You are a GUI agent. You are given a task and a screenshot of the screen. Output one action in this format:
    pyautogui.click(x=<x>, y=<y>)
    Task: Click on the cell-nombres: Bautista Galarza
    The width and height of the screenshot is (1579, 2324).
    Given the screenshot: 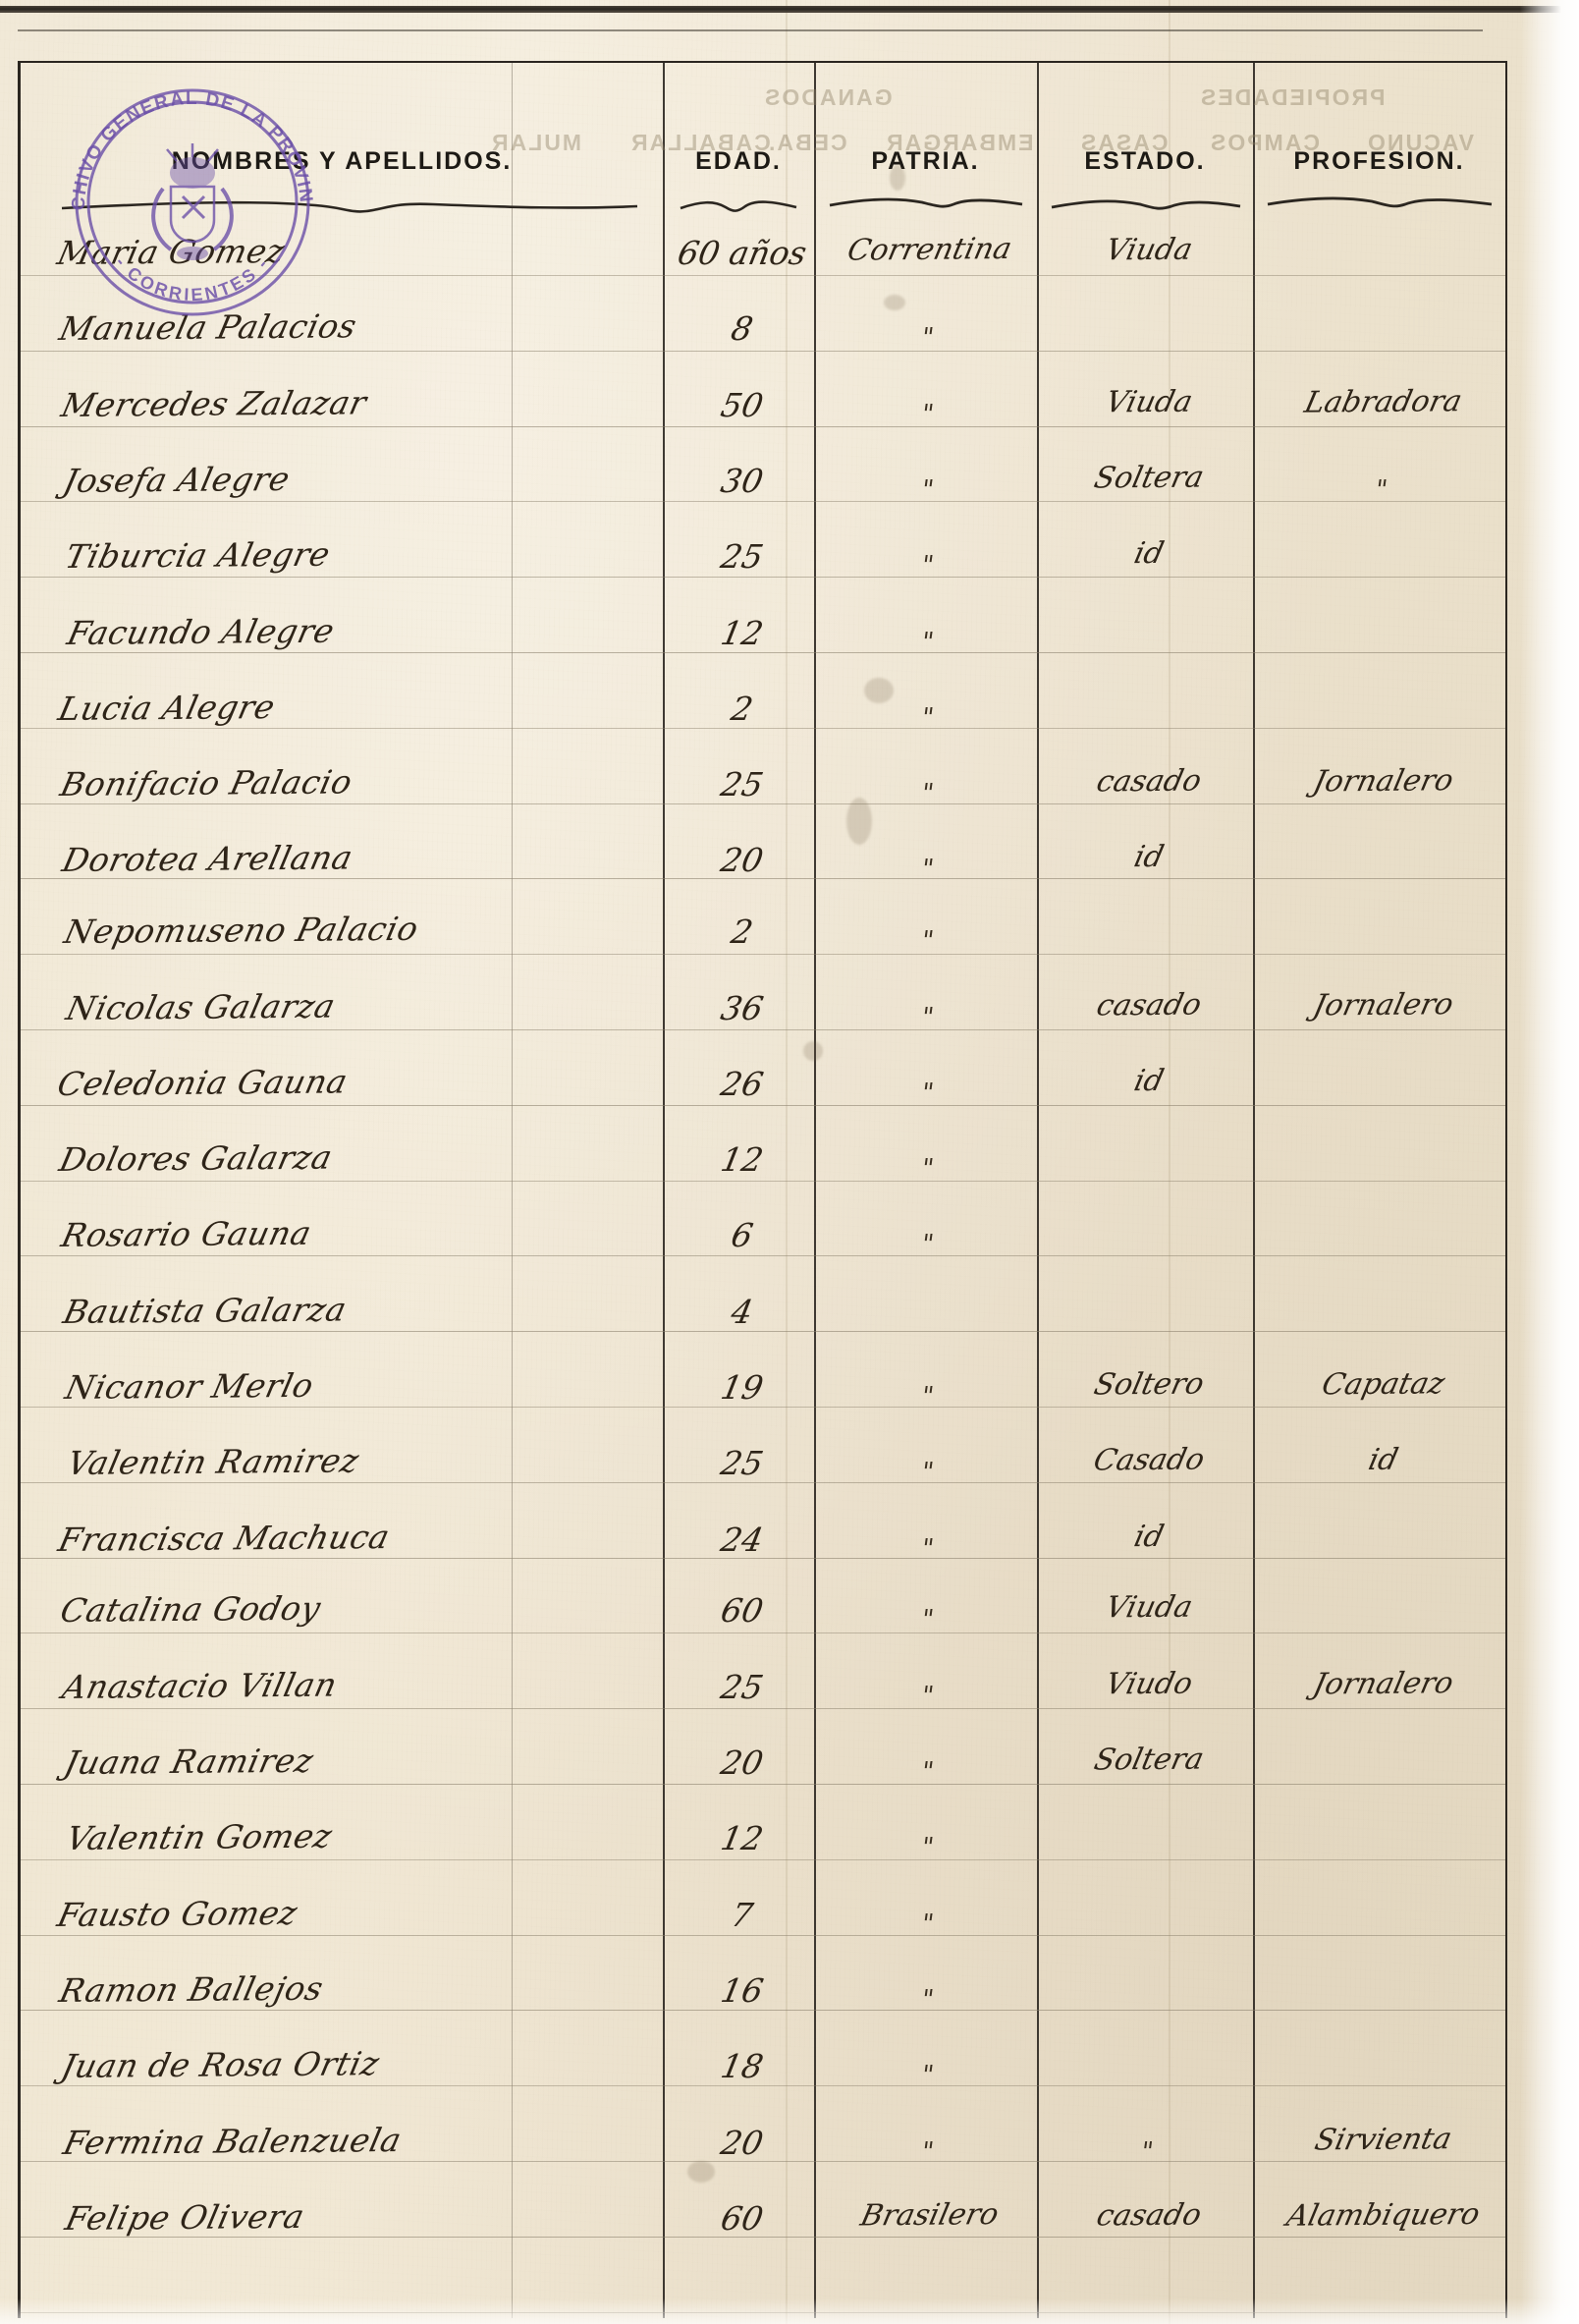 What is the action you would take?
    pyautogui.click(x=206, y=1310)
    